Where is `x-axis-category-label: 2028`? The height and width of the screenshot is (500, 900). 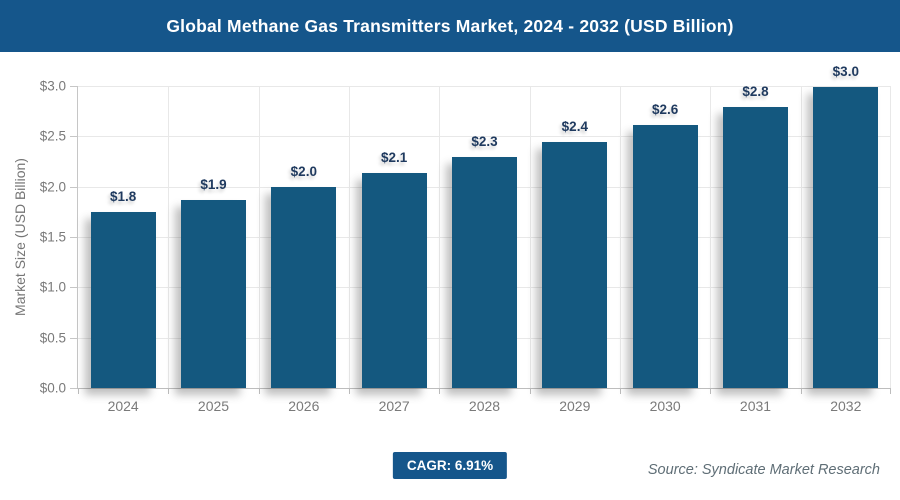
x-axis-category-label: 2028 is located at coordinates (484, 406).